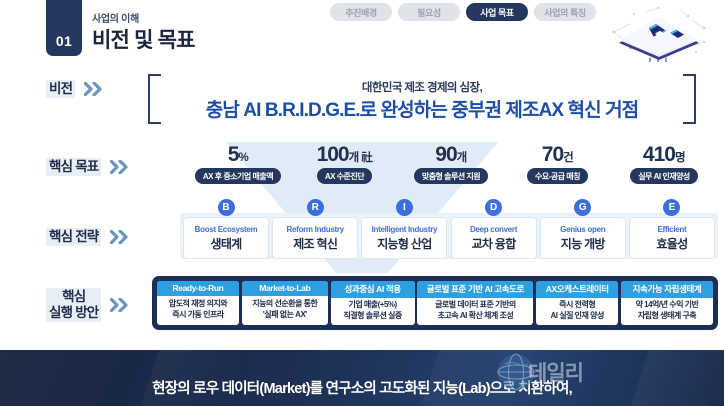 Image resolution: width=724 pixels, height=406 pixels. Describe the element at coordinates (372, 289) in the screenshot. I see `action-card-title: 성과중심 AI 적용` at that location.